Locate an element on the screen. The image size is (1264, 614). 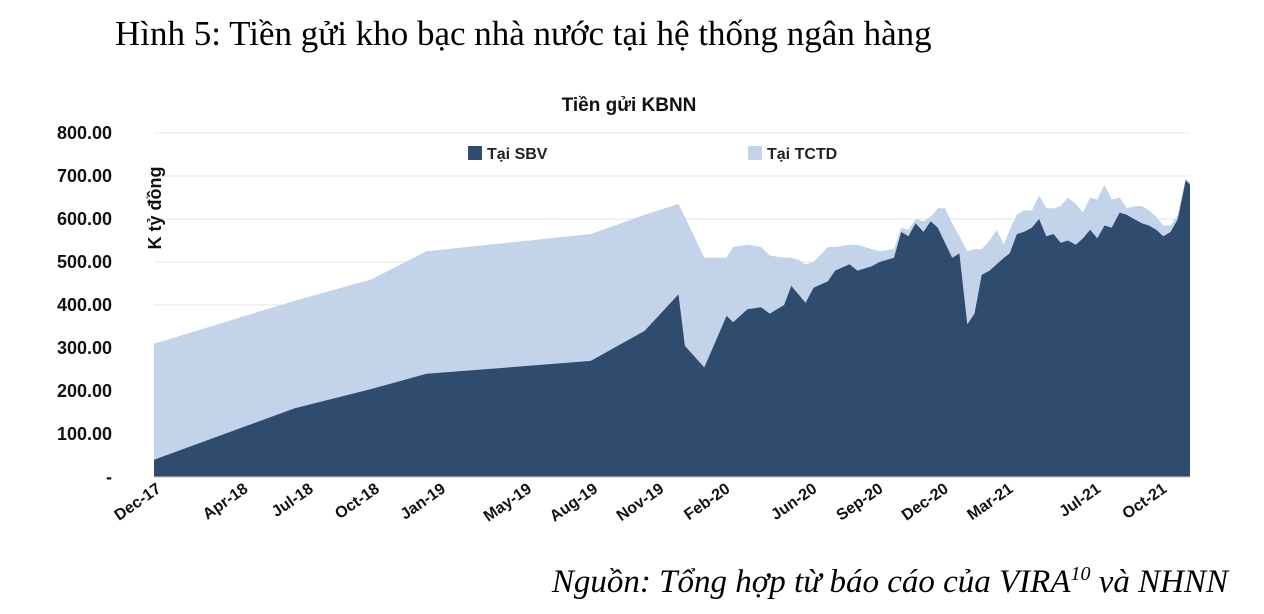
legend-item-tctd: Tại TCTD is located at coordinates (792, 154).